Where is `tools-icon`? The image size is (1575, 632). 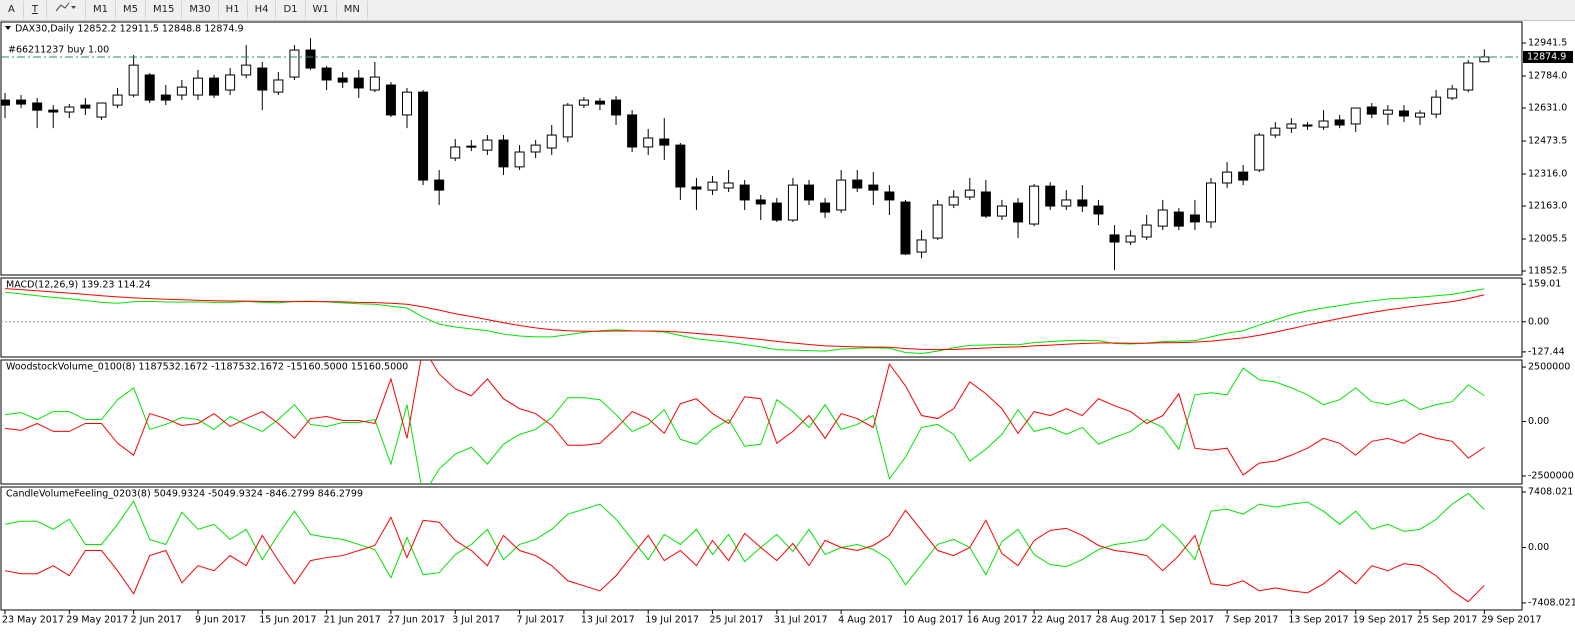
tools-icon is located at coordinates (65, 7).